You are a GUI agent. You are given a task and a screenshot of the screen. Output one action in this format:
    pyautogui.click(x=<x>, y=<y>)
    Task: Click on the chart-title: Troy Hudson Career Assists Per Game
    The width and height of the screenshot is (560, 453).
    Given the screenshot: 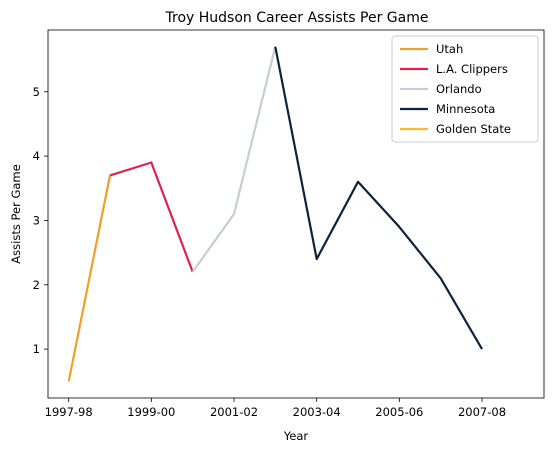 What is the action you would take?
    pyautogui.click(x=297, y=18)
    